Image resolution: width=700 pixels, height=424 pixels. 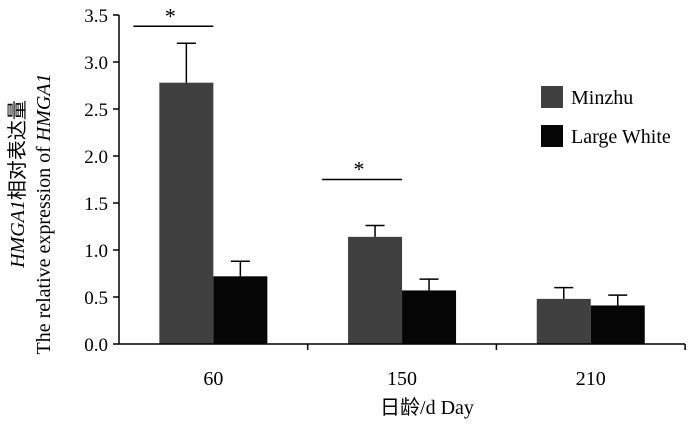 What do you see at coordinates (96, 110) in the screenshot?
I see `y-tick-label: 2.5` at bounding box center [96, 110].